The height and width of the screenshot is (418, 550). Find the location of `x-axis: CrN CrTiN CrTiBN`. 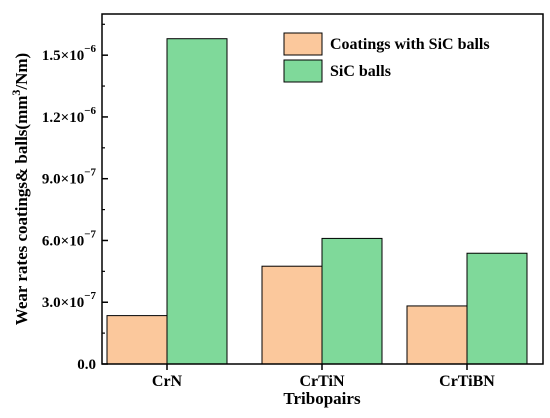

x-axis: CrN CrTiN CrTiBN is located at coordinates (323, 377).